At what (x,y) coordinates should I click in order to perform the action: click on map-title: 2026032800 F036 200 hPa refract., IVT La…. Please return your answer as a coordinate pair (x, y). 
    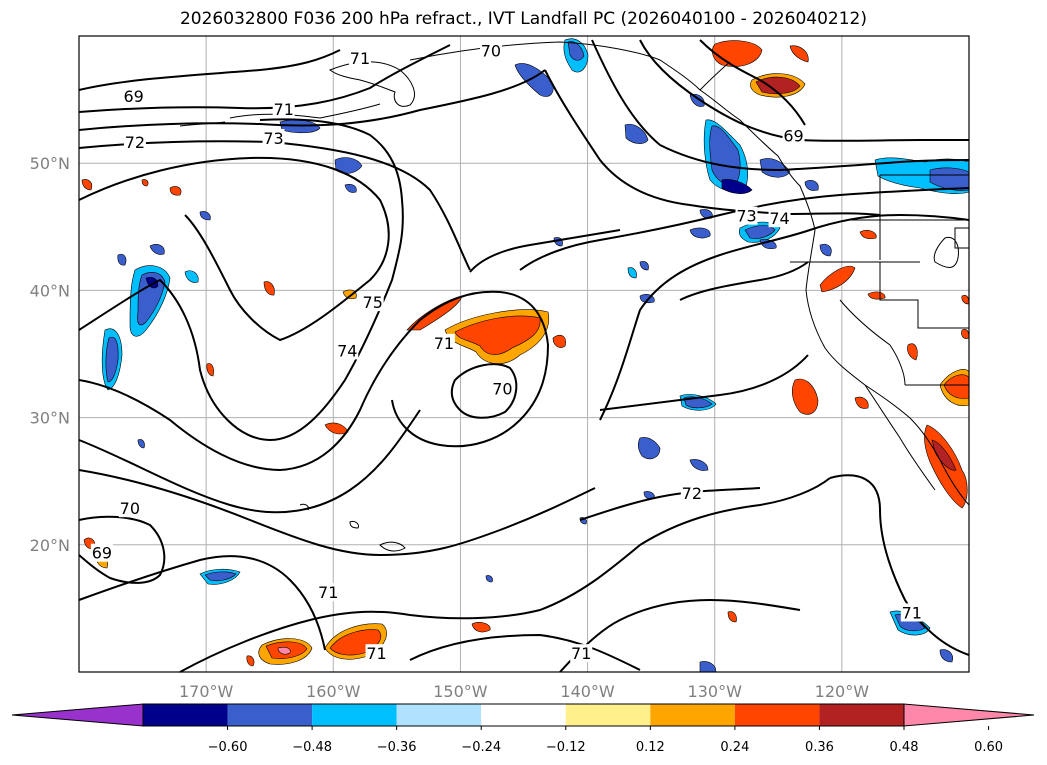
    Looking at the image, I should click on (523, 19).